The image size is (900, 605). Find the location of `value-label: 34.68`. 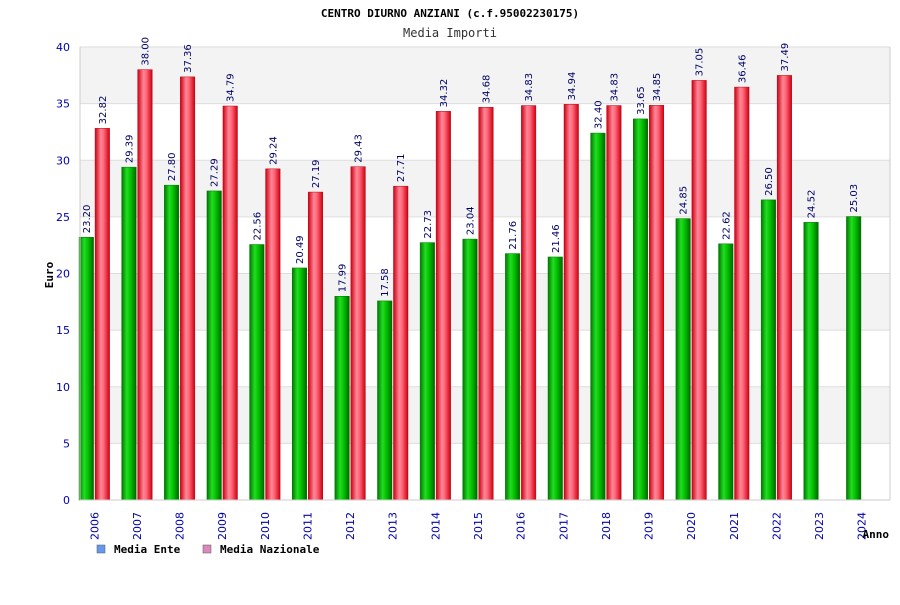

value-label: 34.68 is located at coordinates (487, 89).